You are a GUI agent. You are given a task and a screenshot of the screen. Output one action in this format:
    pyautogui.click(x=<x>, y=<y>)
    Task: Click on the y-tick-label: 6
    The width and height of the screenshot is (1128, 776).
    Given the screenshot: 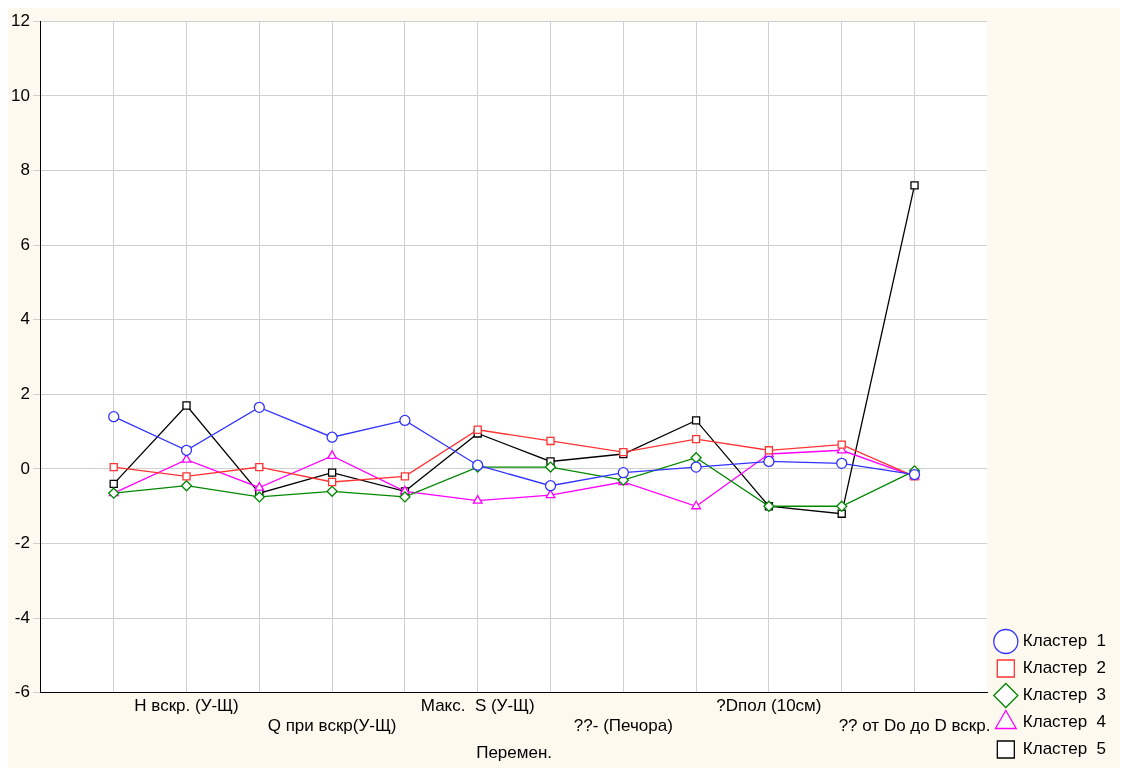 What is the action you would take?
    pyautogui.click(x=25, y=244)
    